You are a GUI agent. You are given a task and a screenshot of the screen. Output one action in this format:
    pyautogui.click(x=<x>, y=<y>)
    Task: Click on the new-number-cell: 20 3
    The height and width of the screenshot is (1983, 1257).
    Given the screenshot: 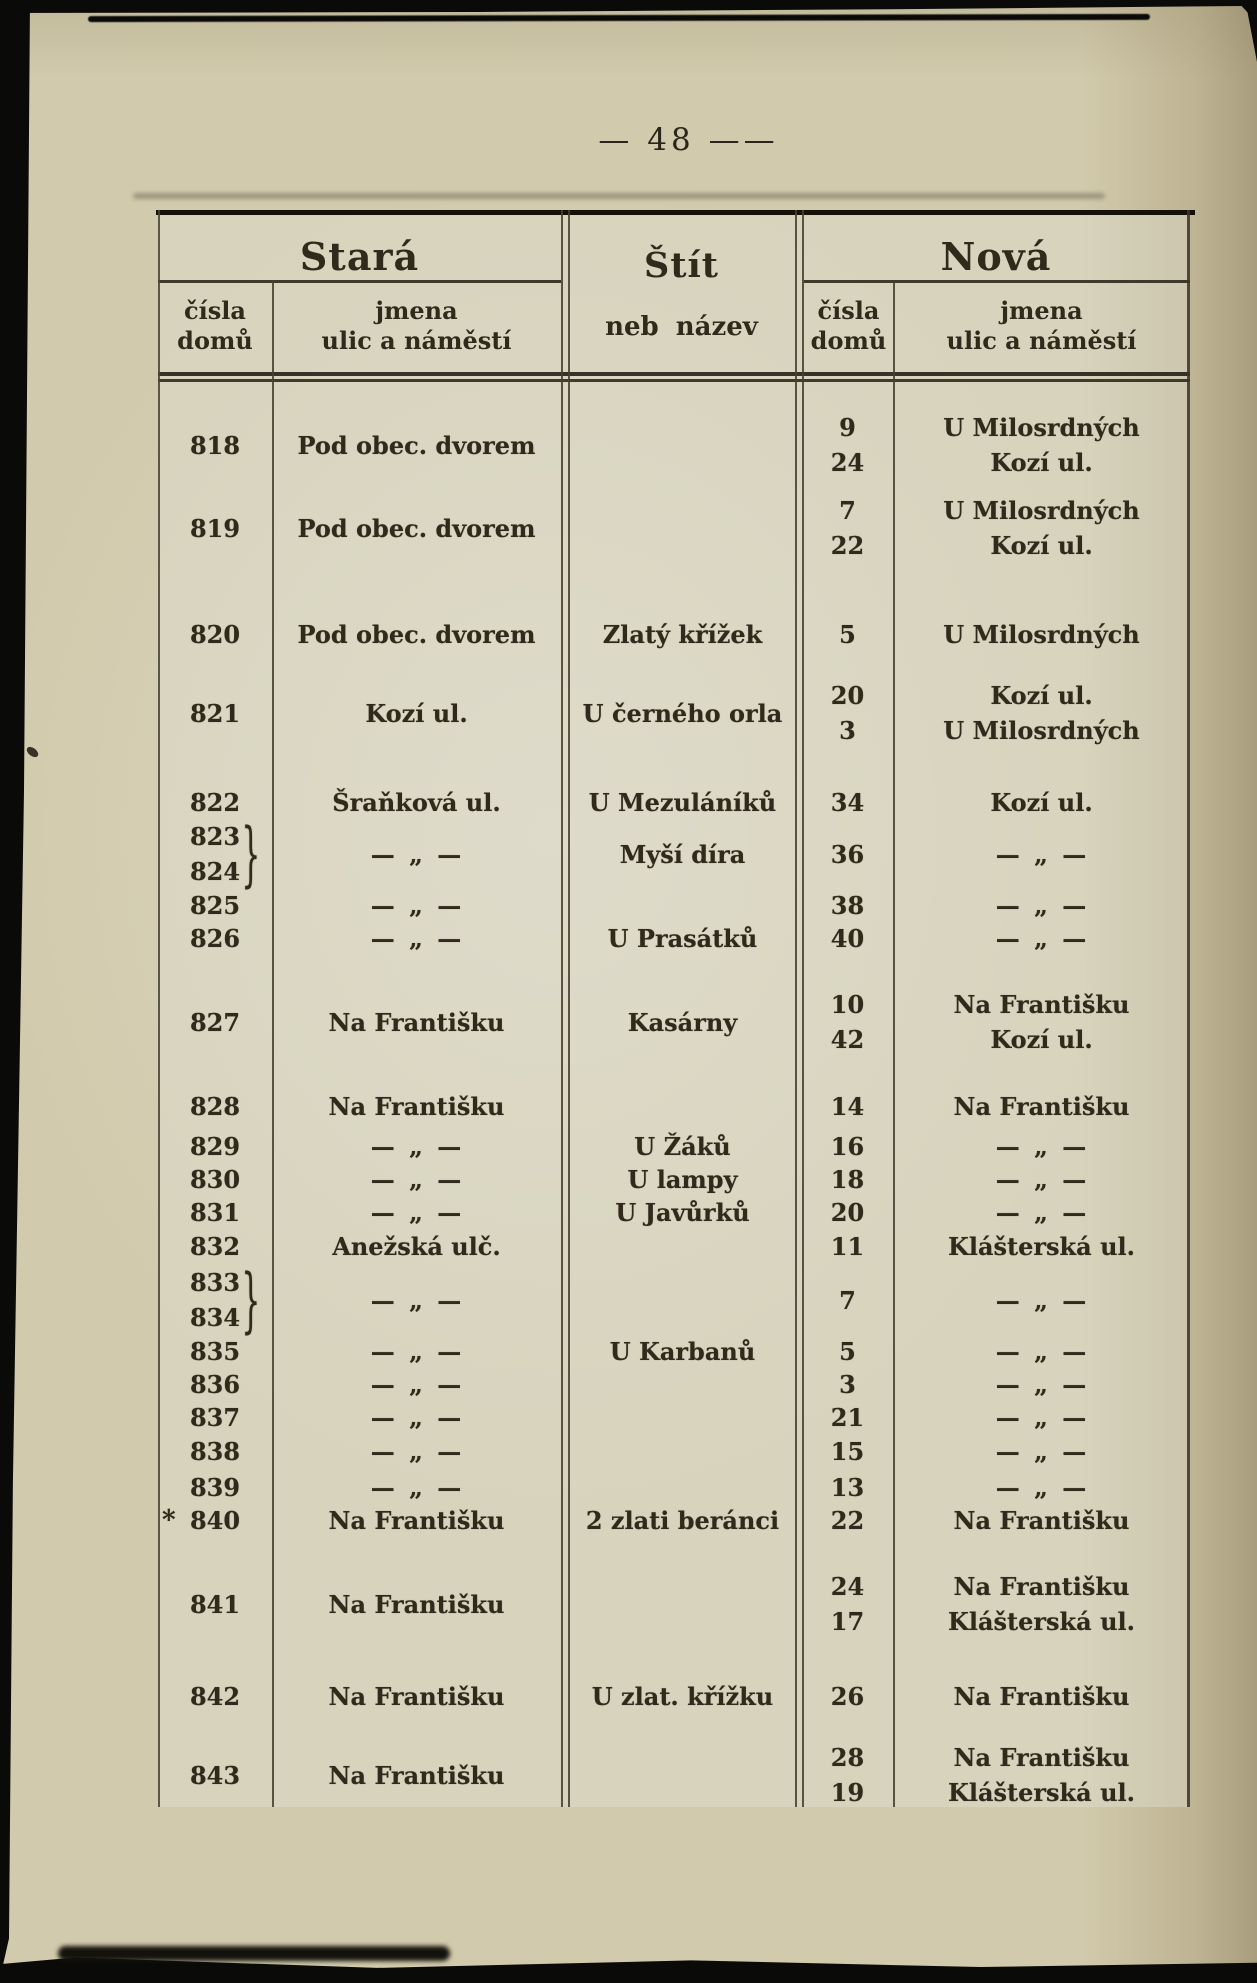 What is the action you would take?
    pyautogui.click(x=847, y=713)
    